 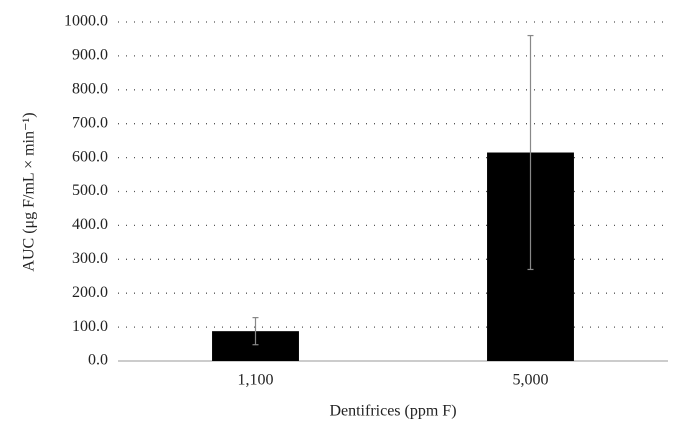 I want to click on y-tick-label: 0.0, so click(x=98, y=360).